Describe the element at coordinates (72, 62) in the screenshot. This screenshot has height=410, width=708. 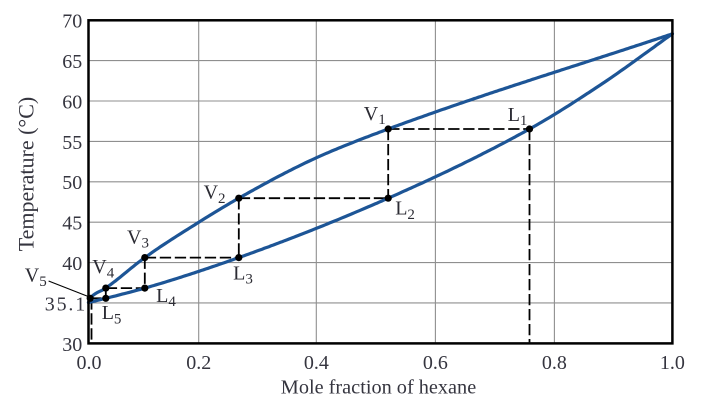
I see `svg-text: 65` at that location.